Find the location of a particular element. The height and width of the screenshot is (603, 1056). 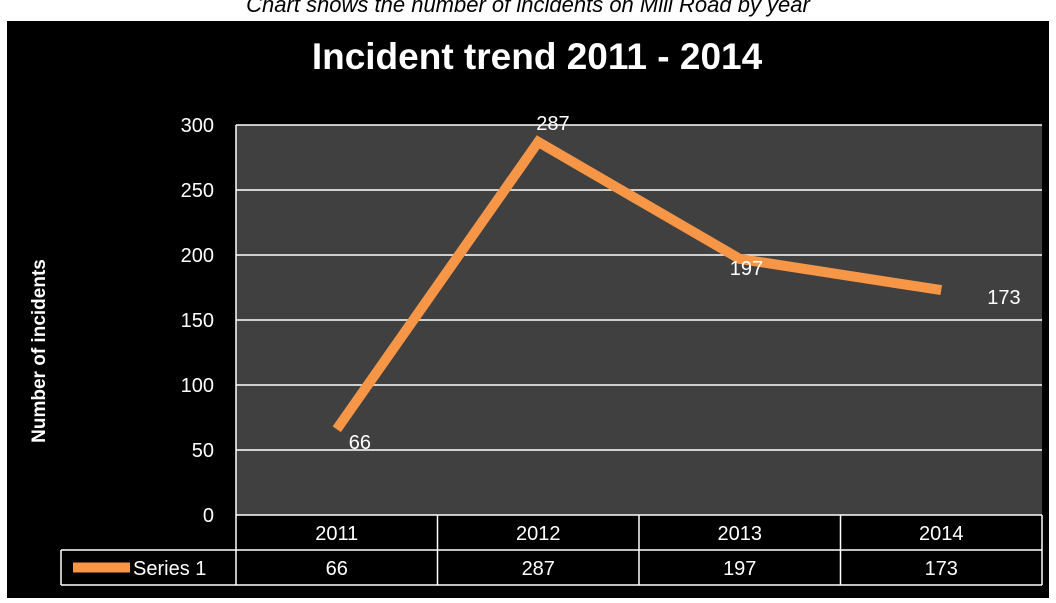

y-tick-label: 200 is located at coordinates (197, 256).